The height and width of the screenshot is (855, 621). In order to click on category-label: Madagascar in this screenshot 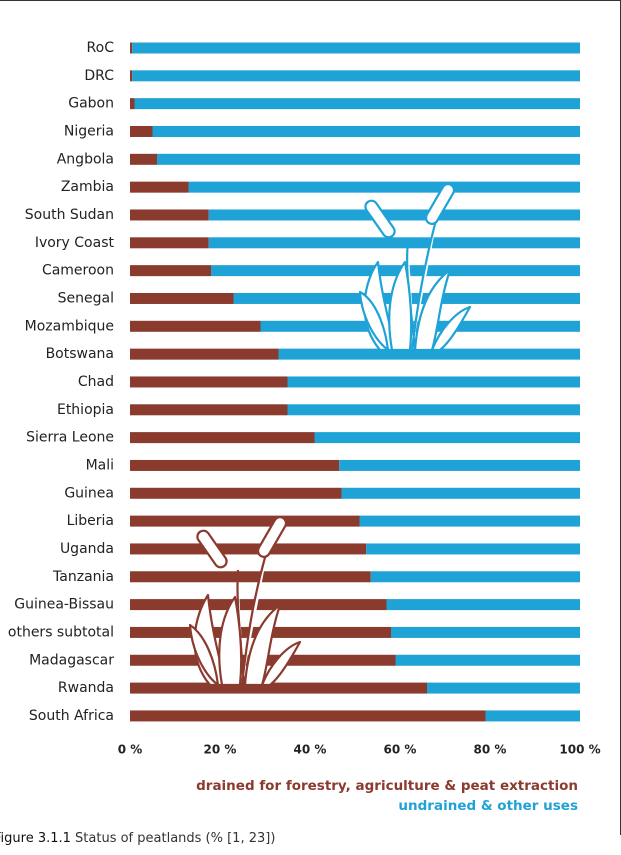, I will do `click(71, 660)`.